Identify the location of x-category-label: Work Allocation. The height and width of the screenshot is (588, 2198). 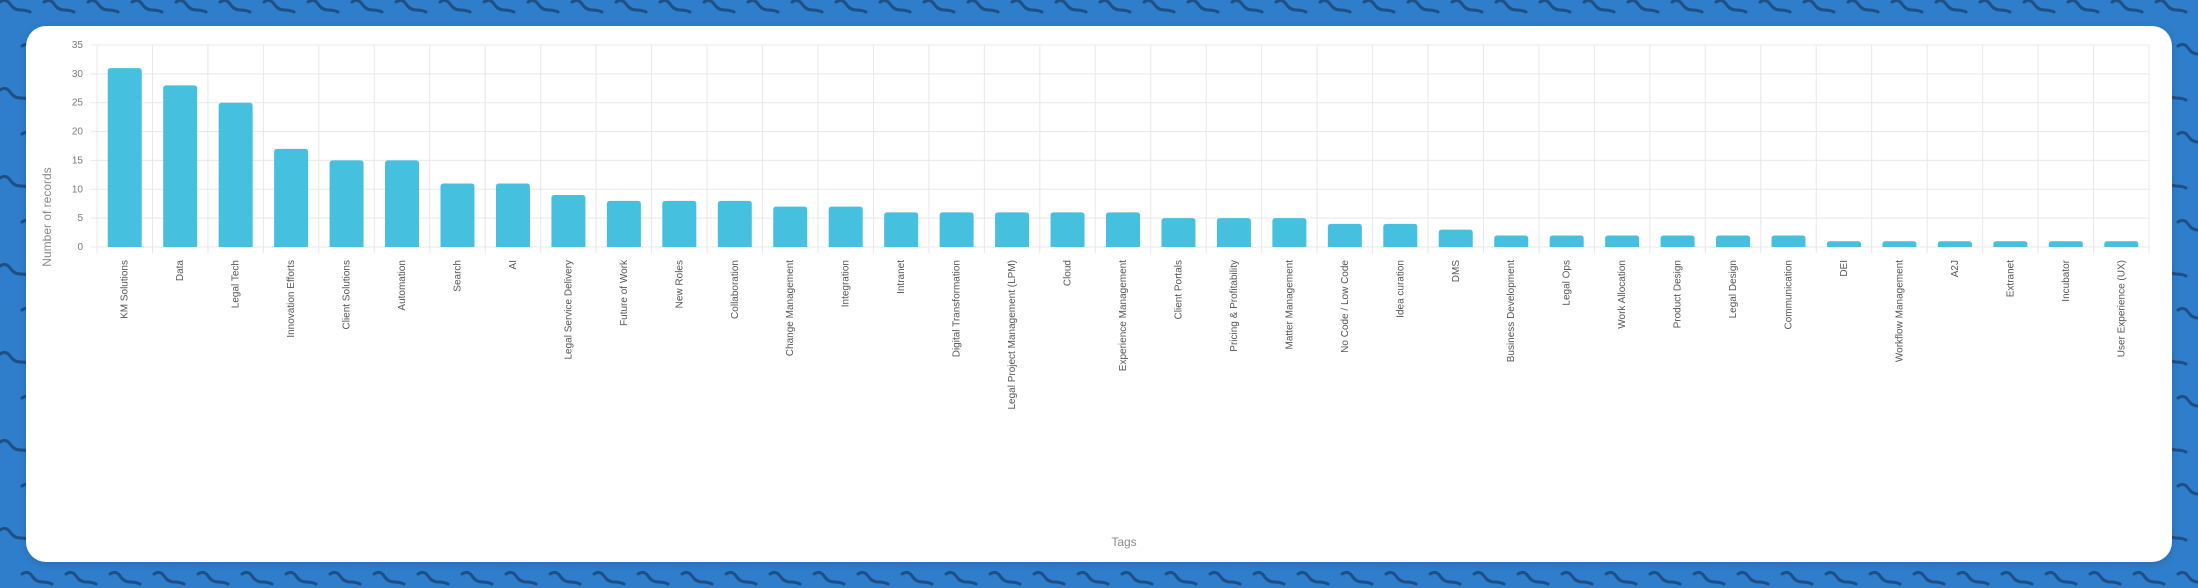
(1622, 294).